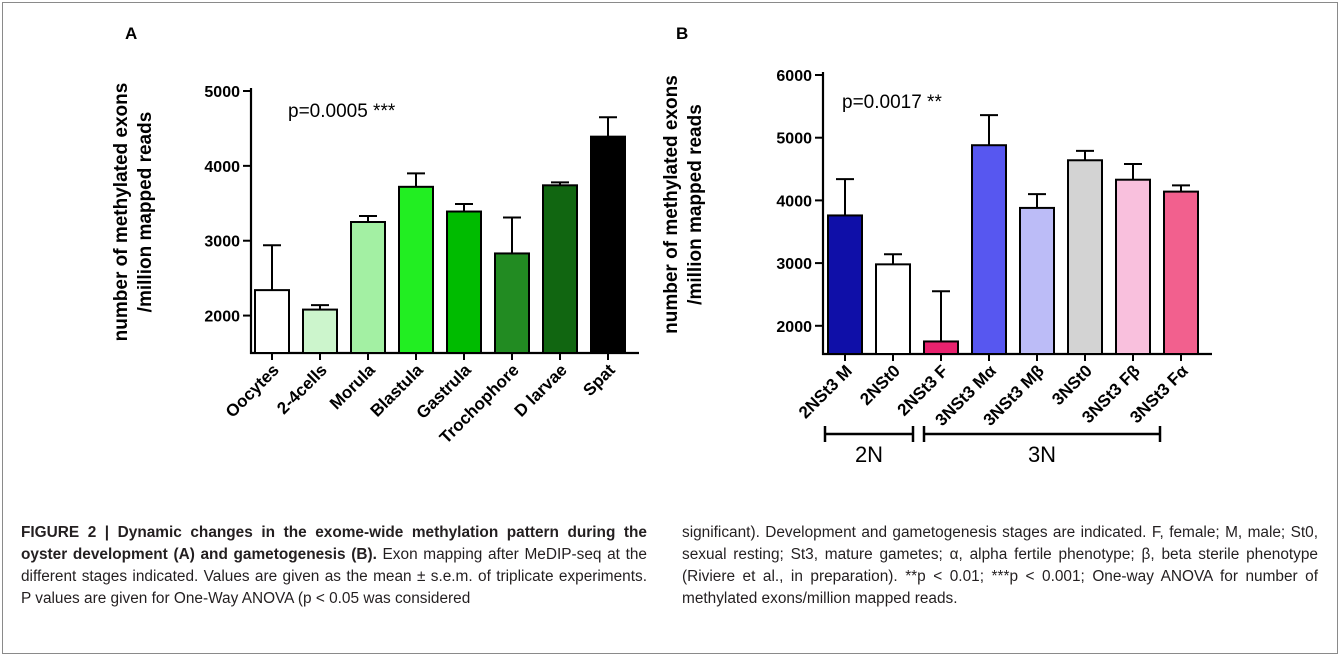  I want to click on panel-a-category-label-2: 2-4cells, so click(302, 389).